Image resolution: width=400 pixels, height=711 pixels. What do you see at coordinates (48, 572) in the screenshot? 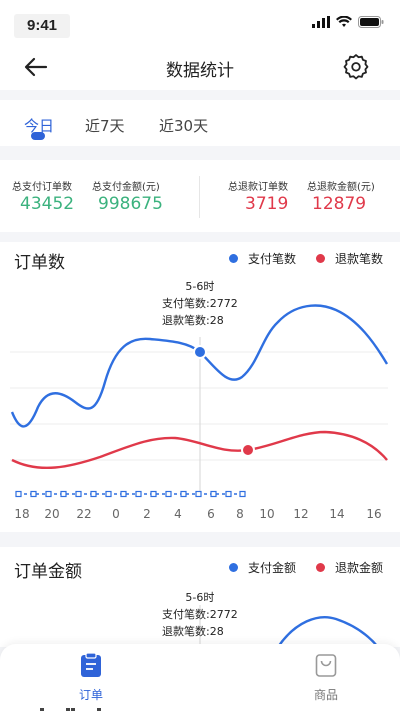
I see `order-amount-title: 订单金额` at bounding box center [48, 572].